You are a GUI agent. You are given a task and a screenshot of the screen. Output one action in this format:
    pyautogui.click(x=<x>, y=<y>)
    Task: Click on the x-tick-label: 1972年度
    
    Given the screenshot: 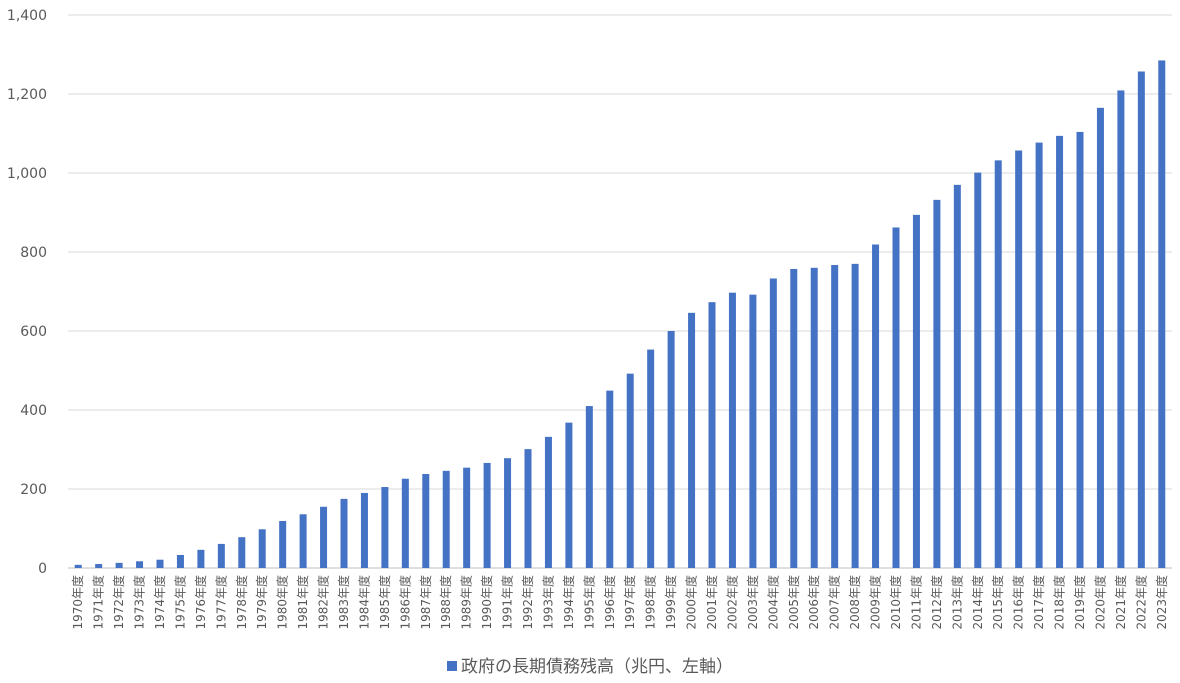 What is the action you would take?
    pyautogui.click(x=118, y=602)
    